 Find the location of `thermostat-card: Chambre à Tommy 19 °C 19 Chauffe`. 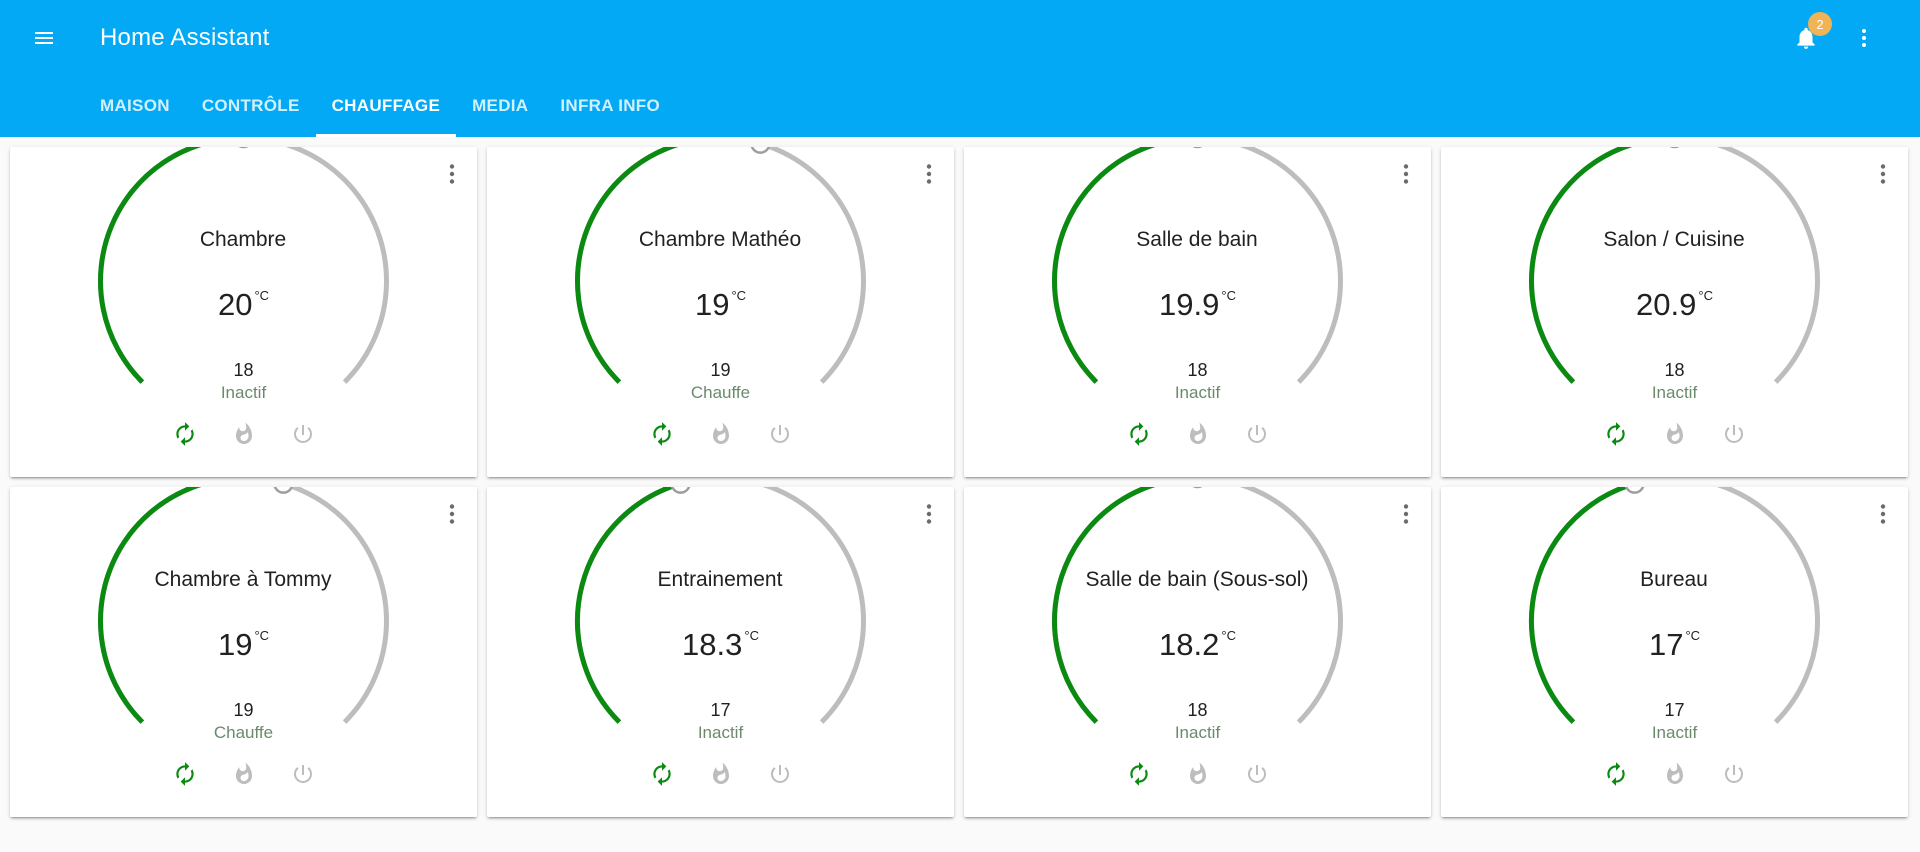

thermostat-card: Chambre à Tommy 19 °C 19 Chauffe is located at coordinates (243, 652).